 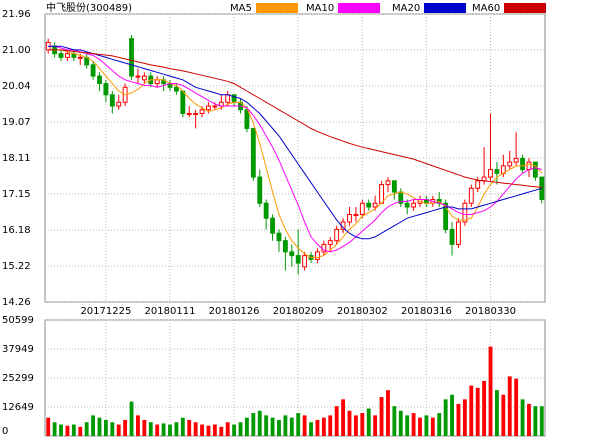 I want to click on y-tick-label: 19.07, so click(x=16, y=122).